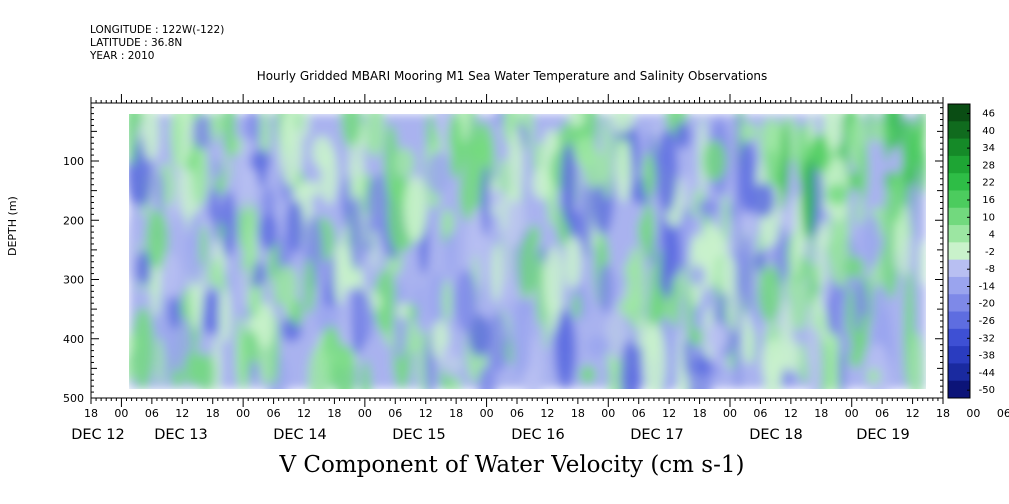  What do you see at coordinates (181, 435) in the screenshot?
I see `x-day-label: DEC 13` at bounding box center [181, 435].